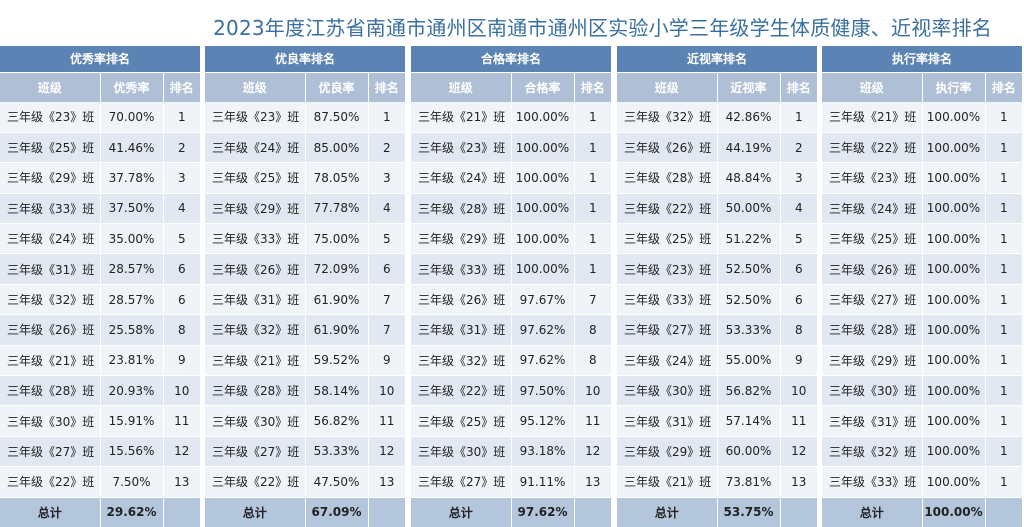 Image resolution: width=1024 pixels, height=527 pixels. Describe the element at coordinates (593, 421) in the screenshot. I see `rank-cell: 11` at that location.